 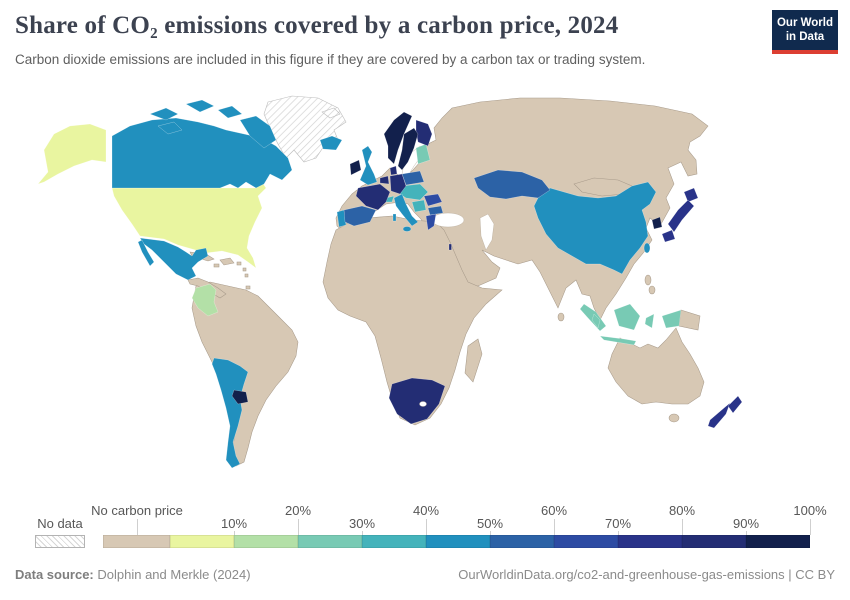 I want to click on legend-bar, so click(x=456, y=541).